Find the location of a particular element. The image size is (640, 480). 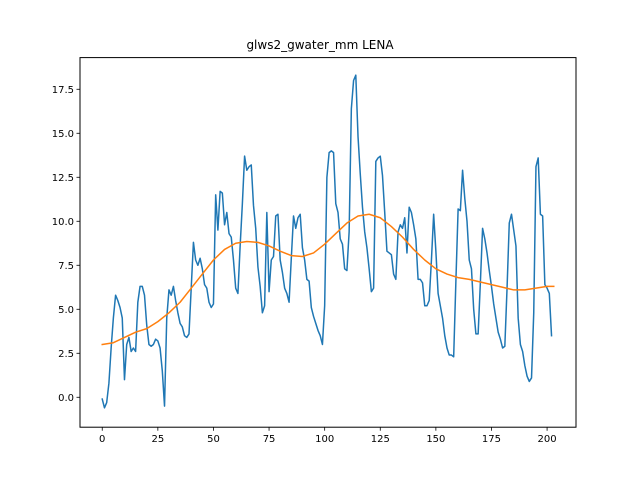

x-tick-label: 50 is located at coordinates (213, 439).